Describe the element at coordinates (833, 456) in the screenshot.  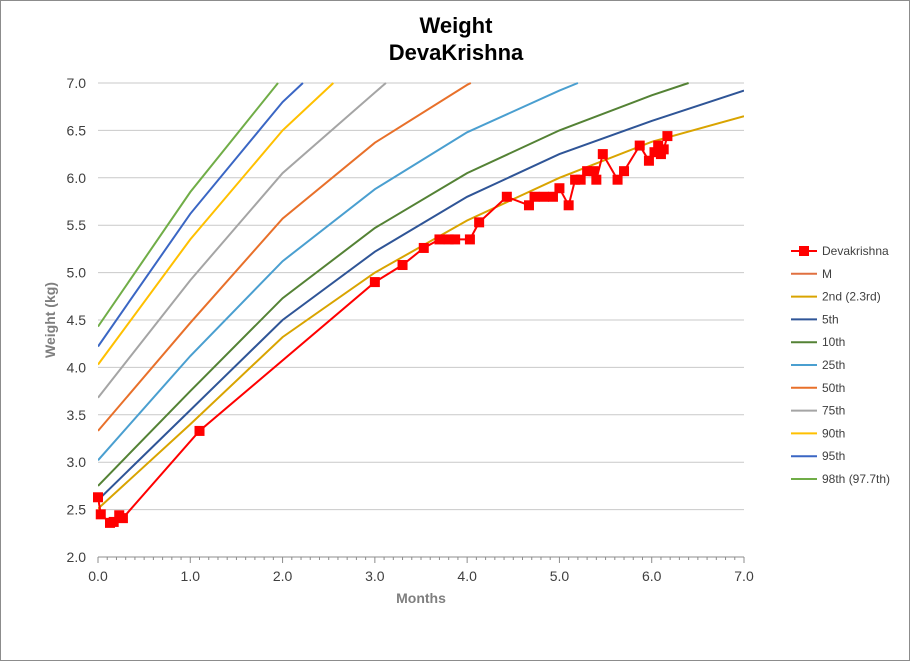
I see `legend-label-95th: 95th` at that location.